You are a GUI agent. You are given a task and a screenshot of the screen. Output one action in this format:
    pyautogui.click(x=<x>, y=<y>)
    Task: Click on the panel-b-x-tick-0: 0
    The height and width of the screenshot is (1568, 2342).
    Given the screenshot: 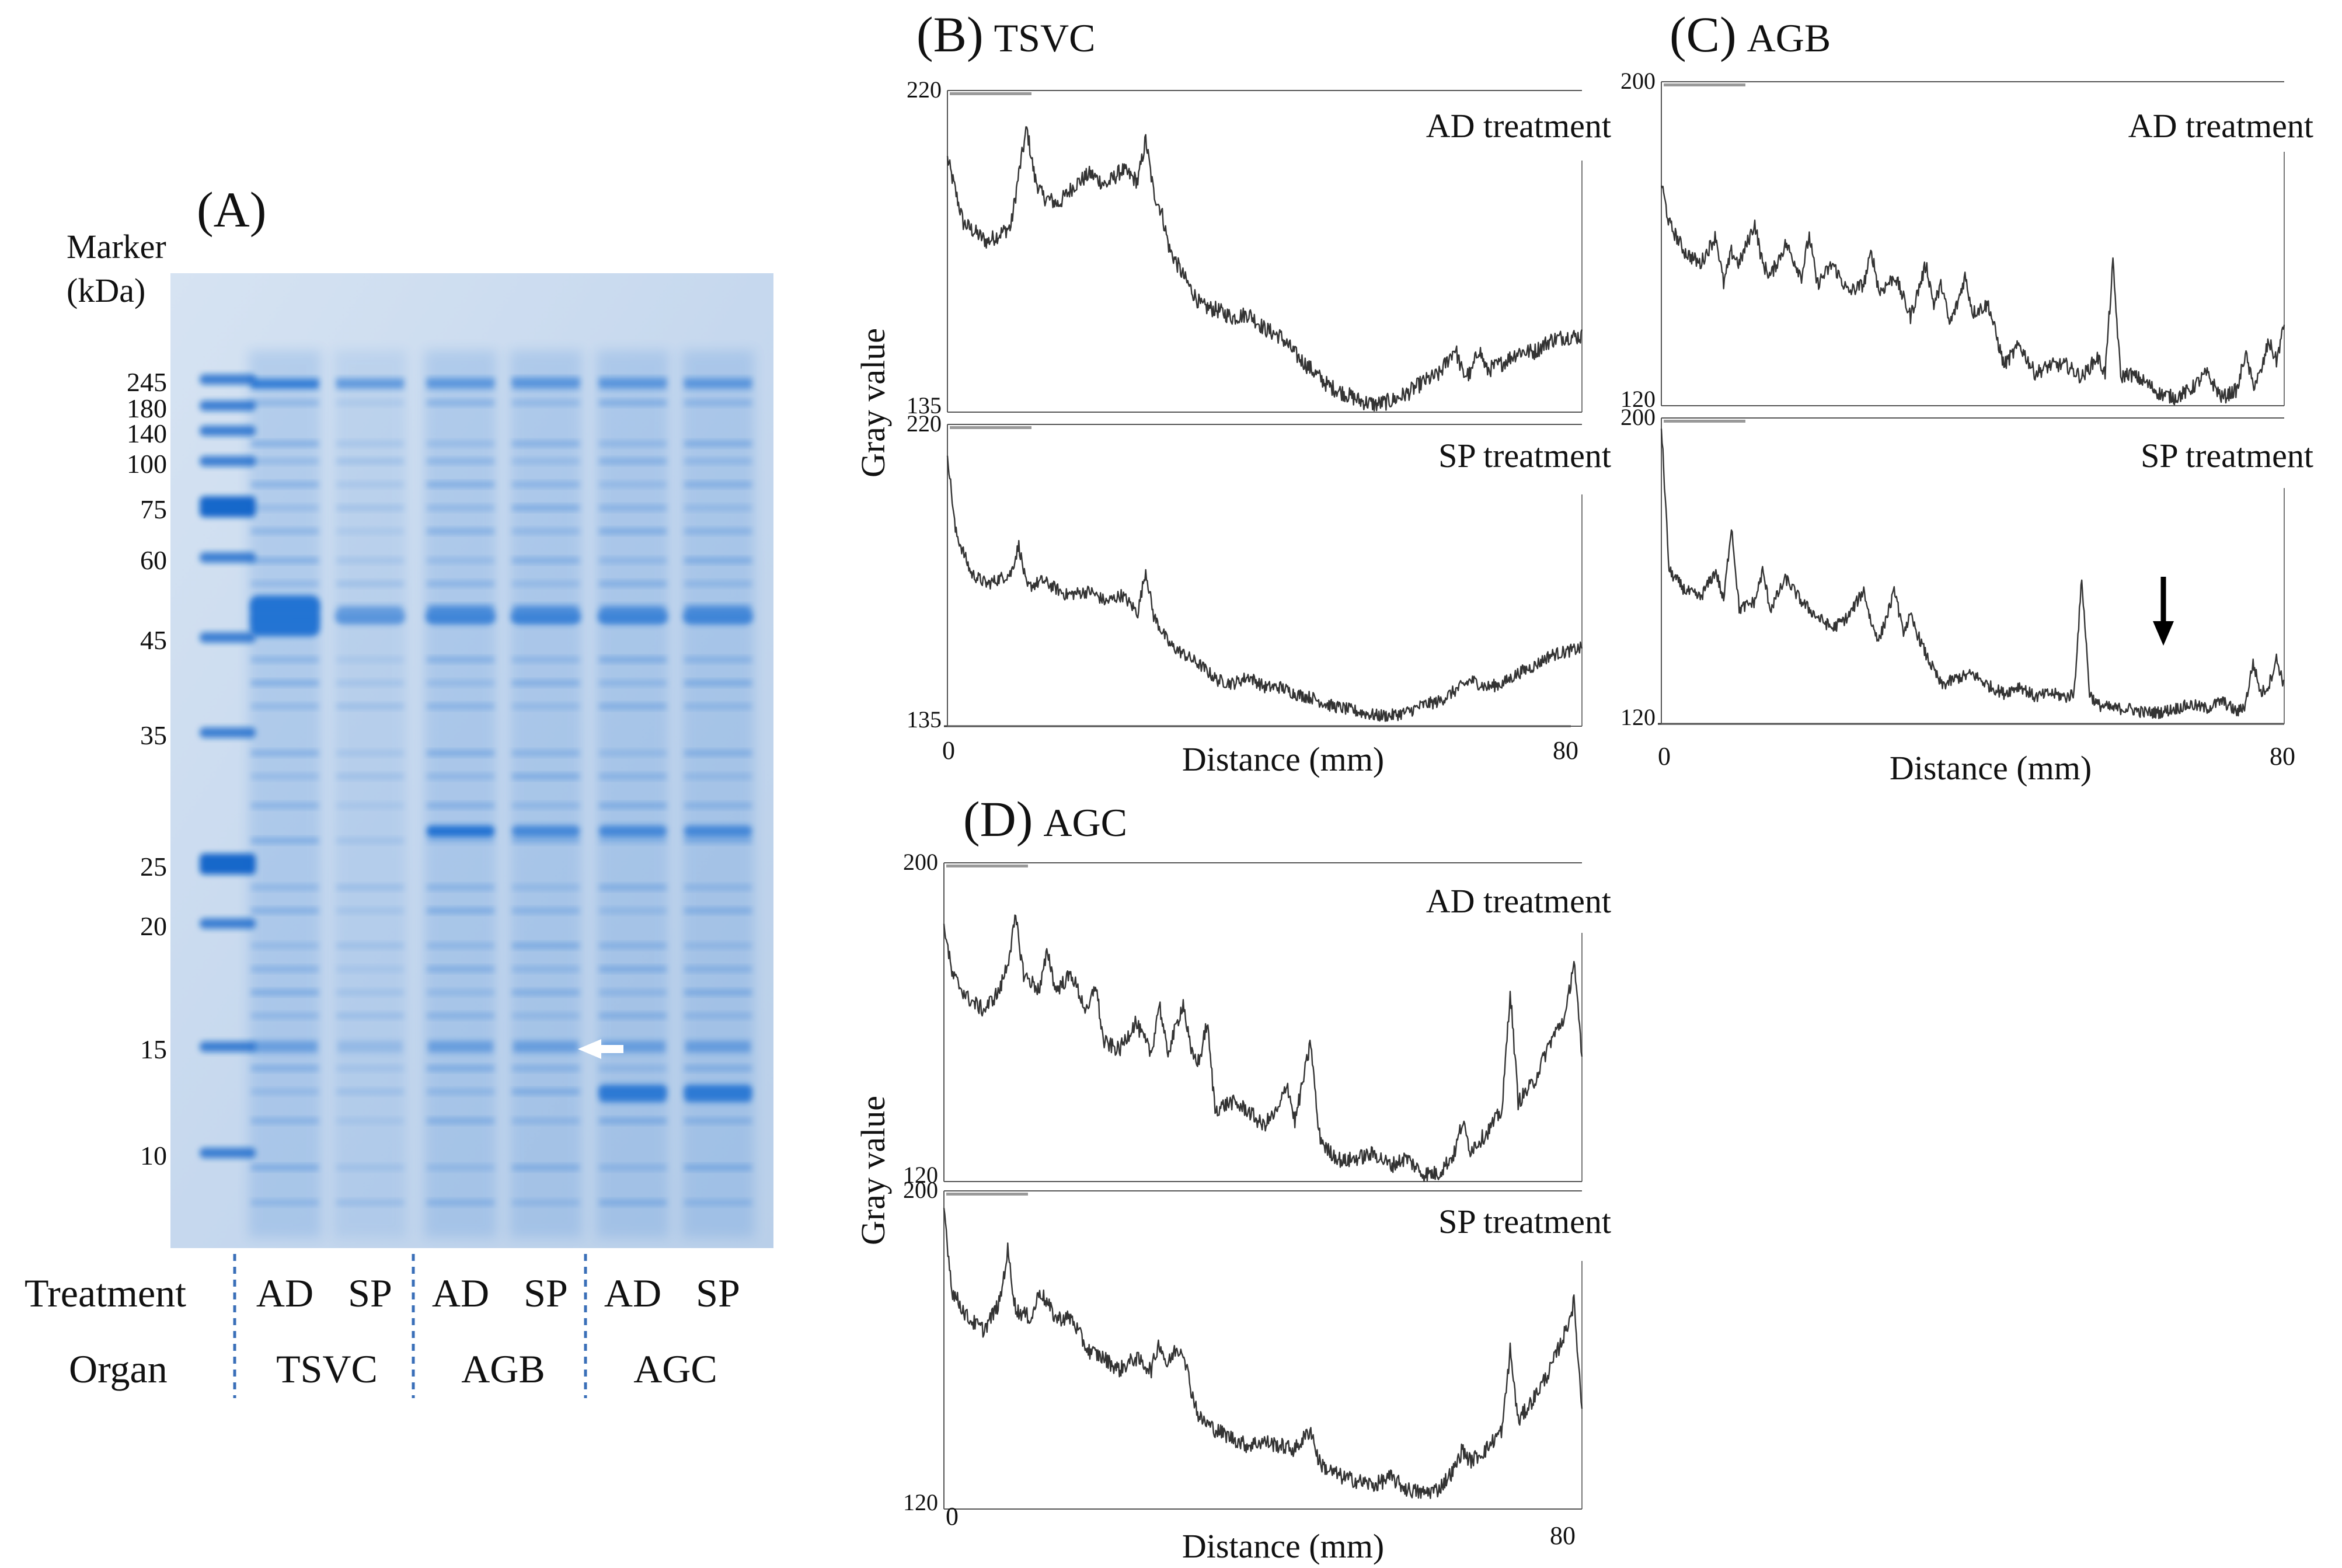 What is the action you would take?
    pyautogui.click(x=948, y=750)
    